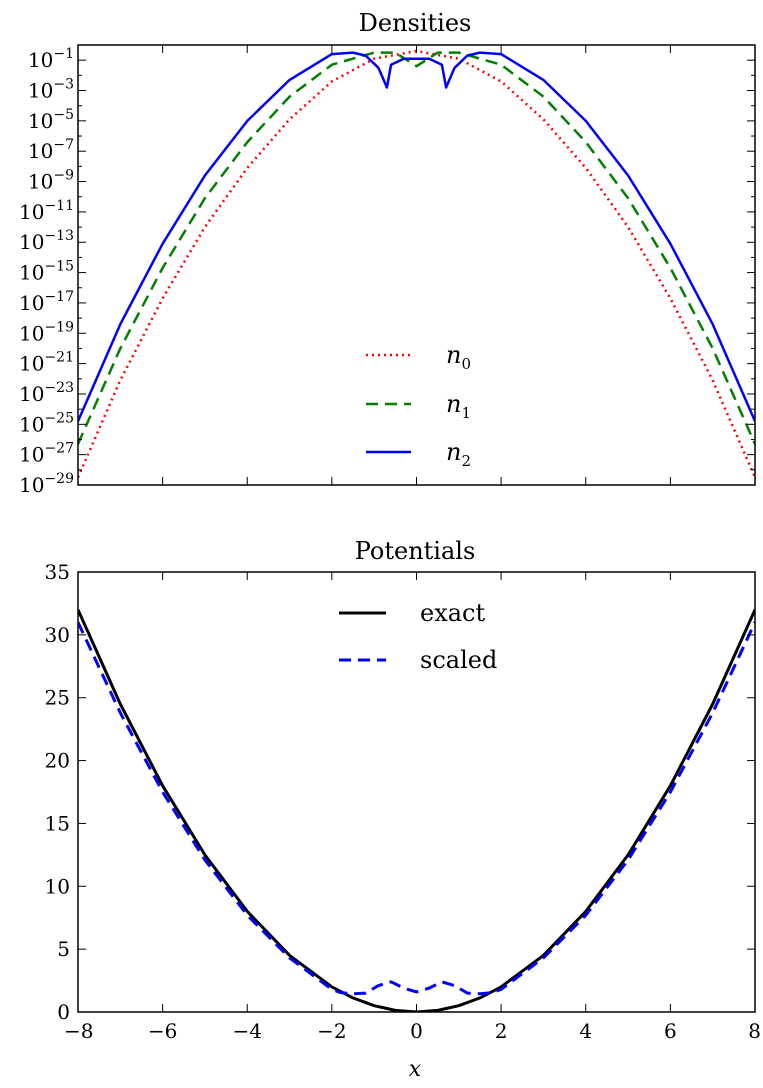 The height and width of the screenshot is (1088, 763). What do you see at coordinates (59, 206) in the screenshot?
I see `ytick-exponent: −11` at bounding box center [59, 206].